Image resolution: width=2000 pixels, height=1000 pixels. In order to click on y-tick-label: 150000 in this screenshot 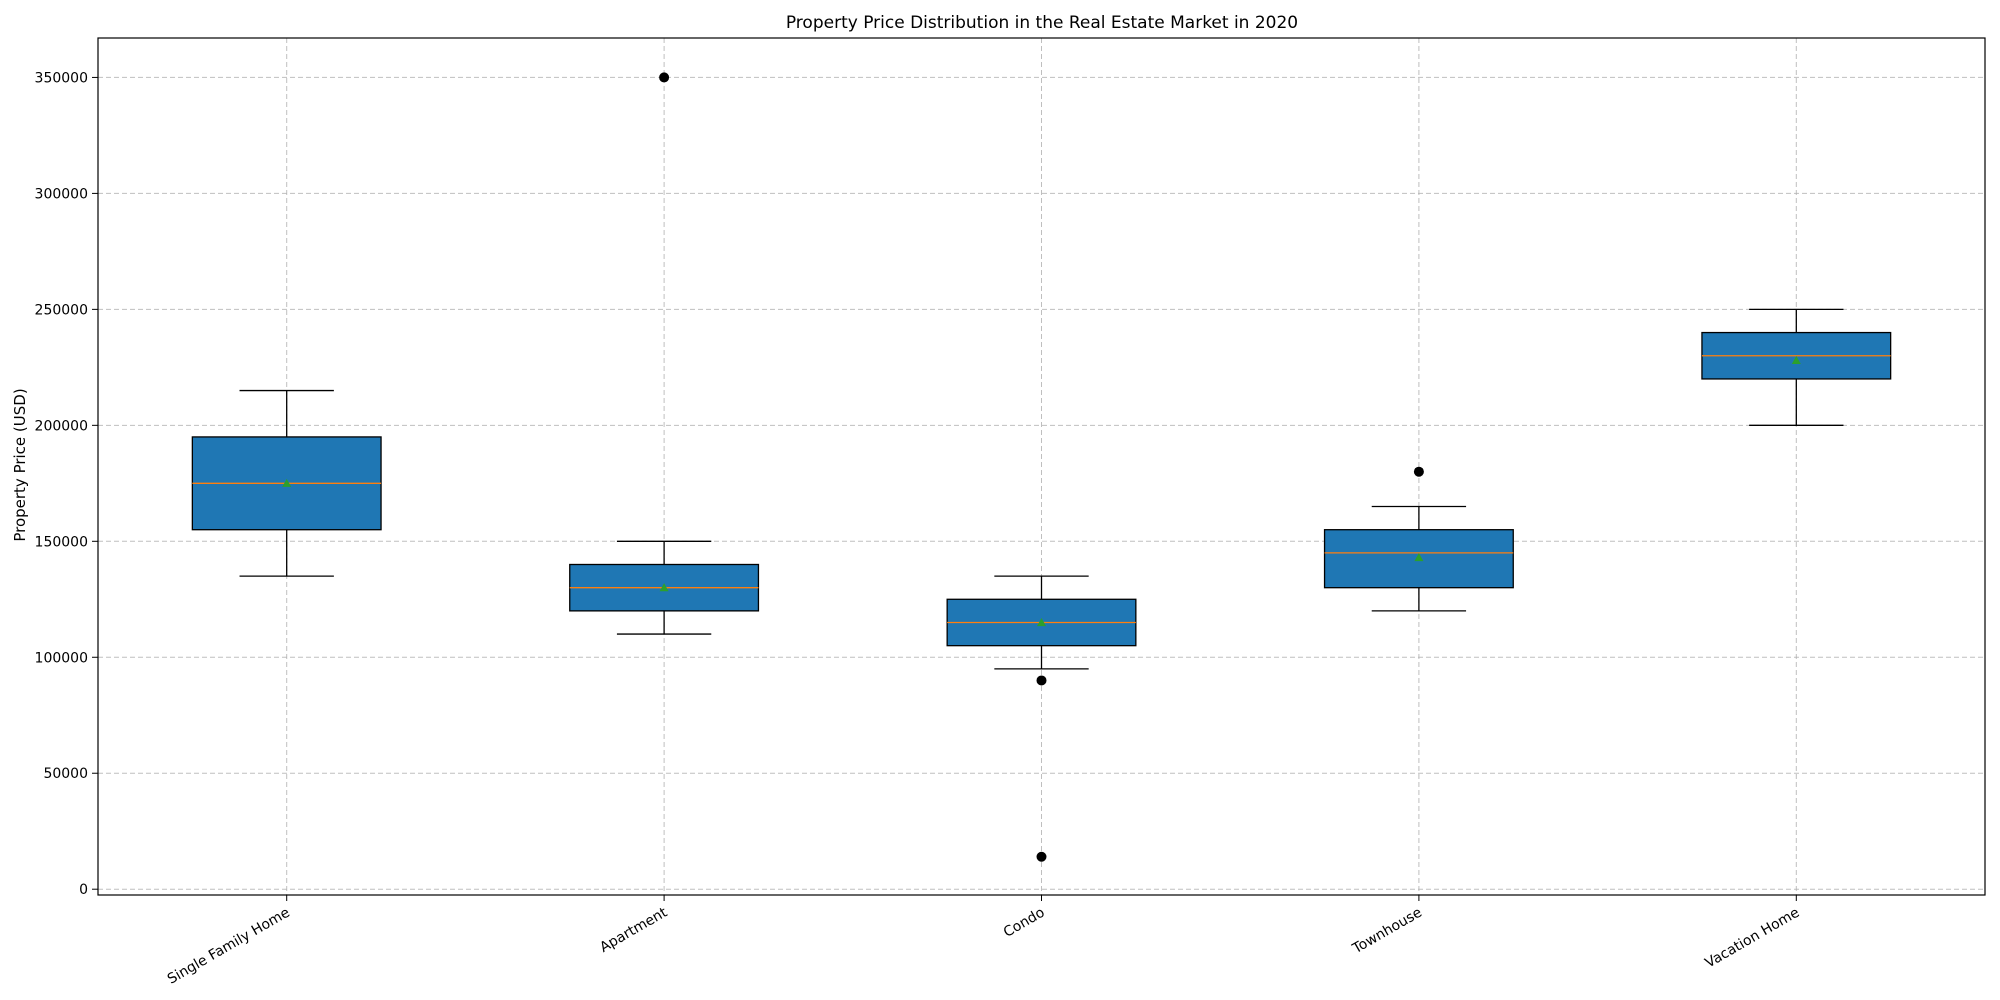, I will do `click(61, 542)`.